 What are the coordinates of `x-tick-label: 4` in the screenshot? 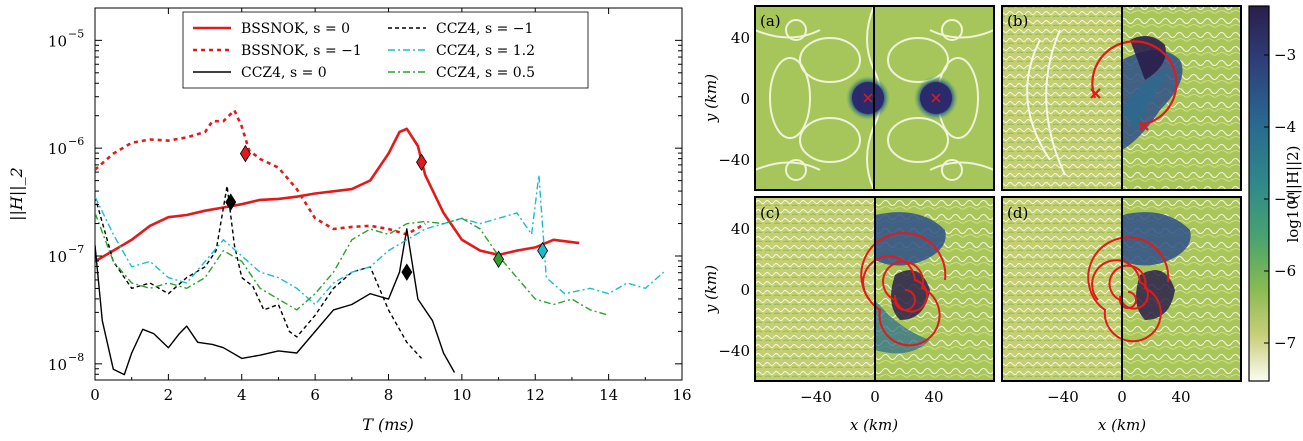 It's located at (242, 395).